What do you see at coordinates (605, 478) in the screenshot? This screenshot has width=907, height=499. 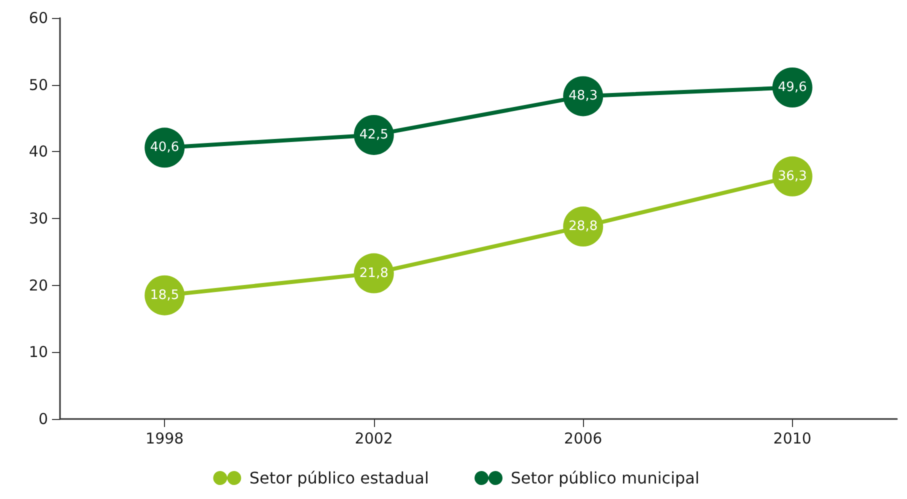 I see `legend-label: Setor público municipal` at bounding box center [605, 478].